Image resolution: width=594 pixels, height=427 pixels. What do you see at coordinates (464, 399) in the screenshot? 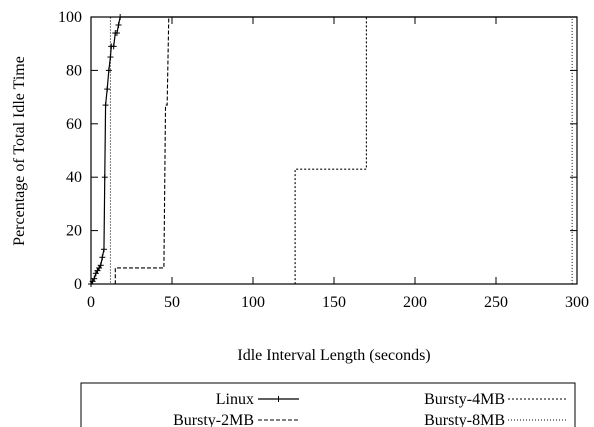
I see `legend-label: Bursty-4MB` at bounding box center [464, 399].